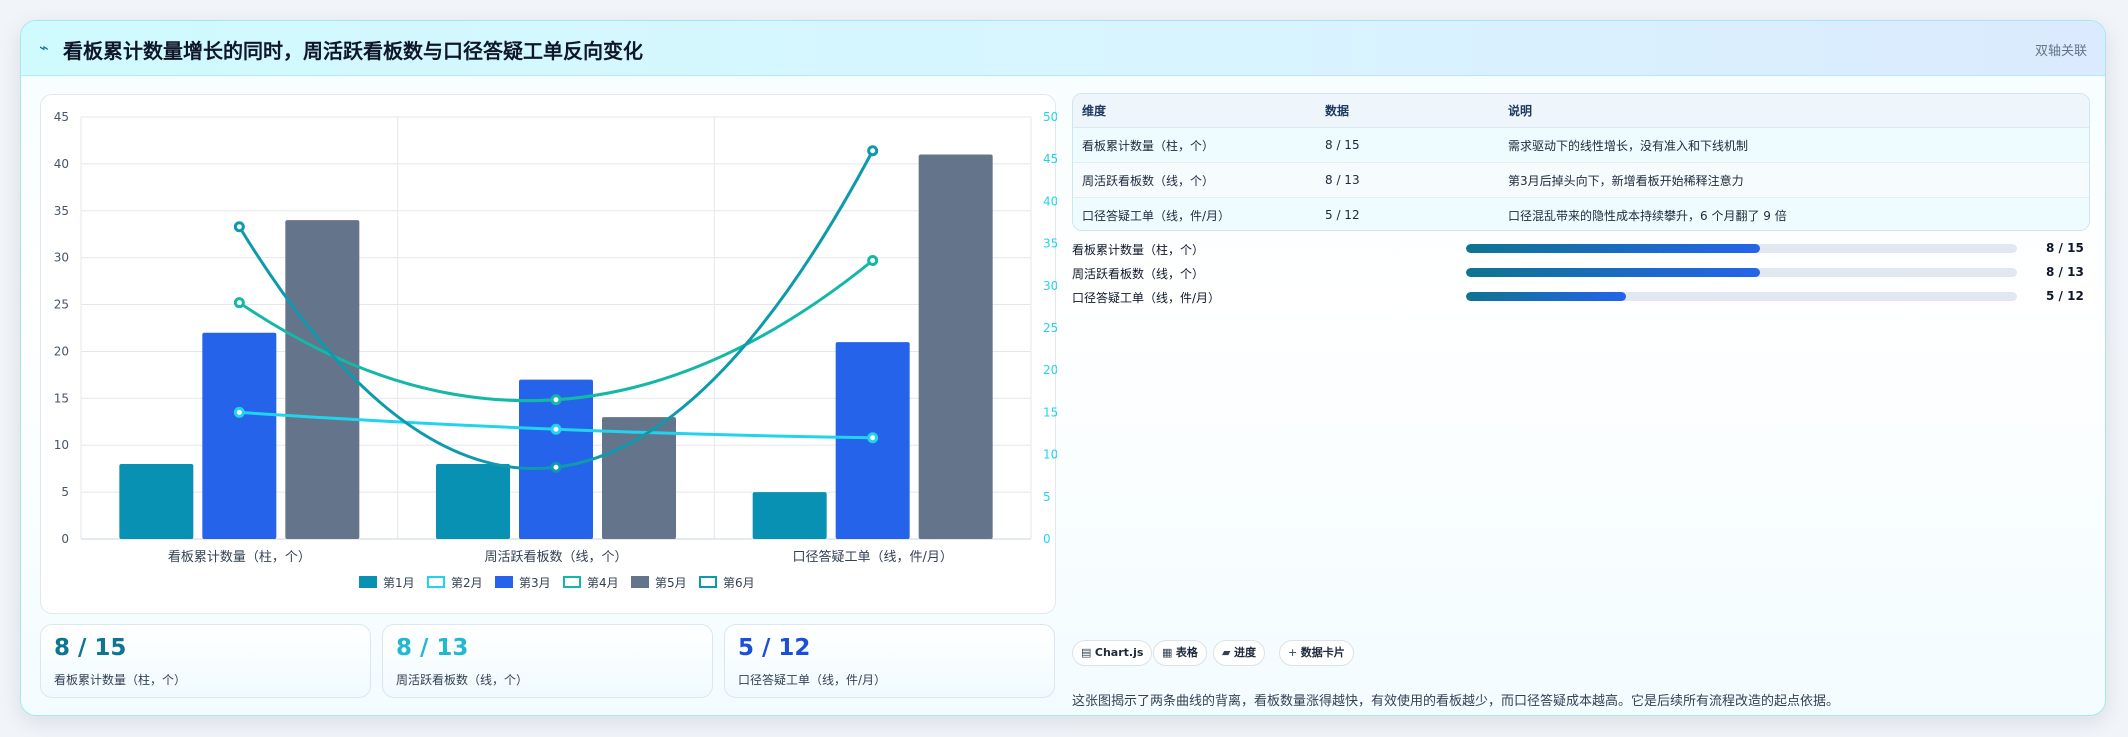 The image size is (2128, 737). I want to click on trend-icon: ⌁, so click(44, 47).